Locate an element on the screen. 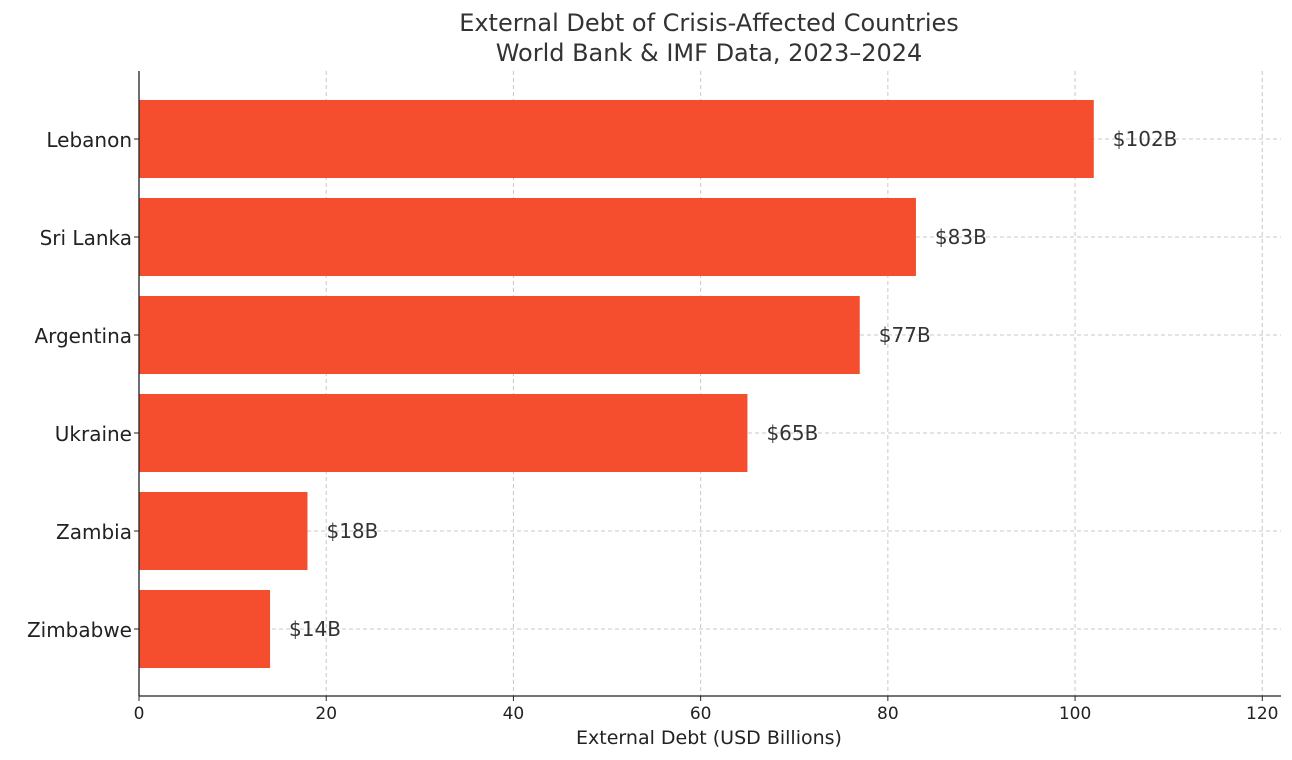 The image size is (1292, 760). y-tick-label: Zimbabwe is located at coordinates (79, 630).